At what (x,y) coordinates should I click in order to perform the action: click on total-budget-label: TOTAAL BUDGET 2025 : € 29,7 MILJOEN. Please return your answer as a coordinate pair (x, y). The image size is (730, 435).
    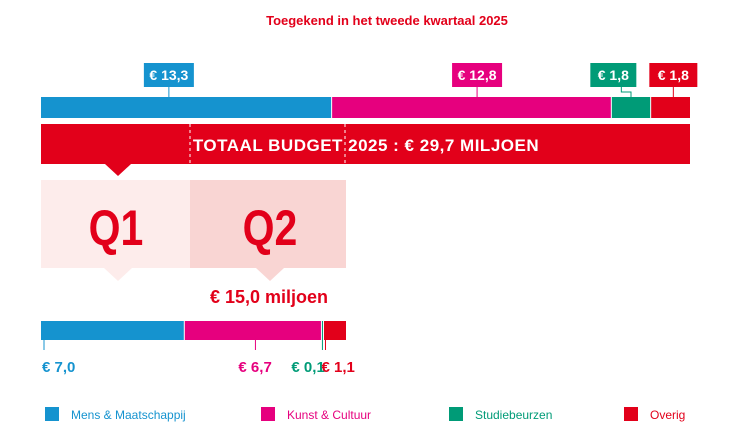
    Looking at the image, I should click on (366, 145).